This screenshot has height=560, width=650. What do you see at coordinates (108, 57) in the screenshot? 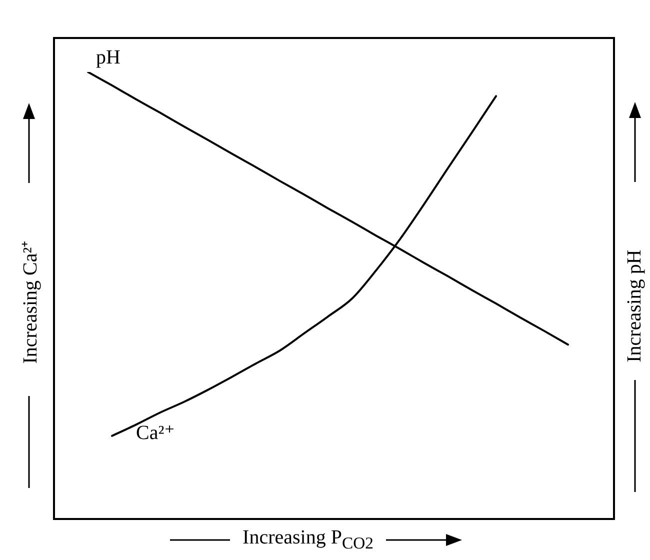
I see `series-label: pH` at bounding box center [108, 57].